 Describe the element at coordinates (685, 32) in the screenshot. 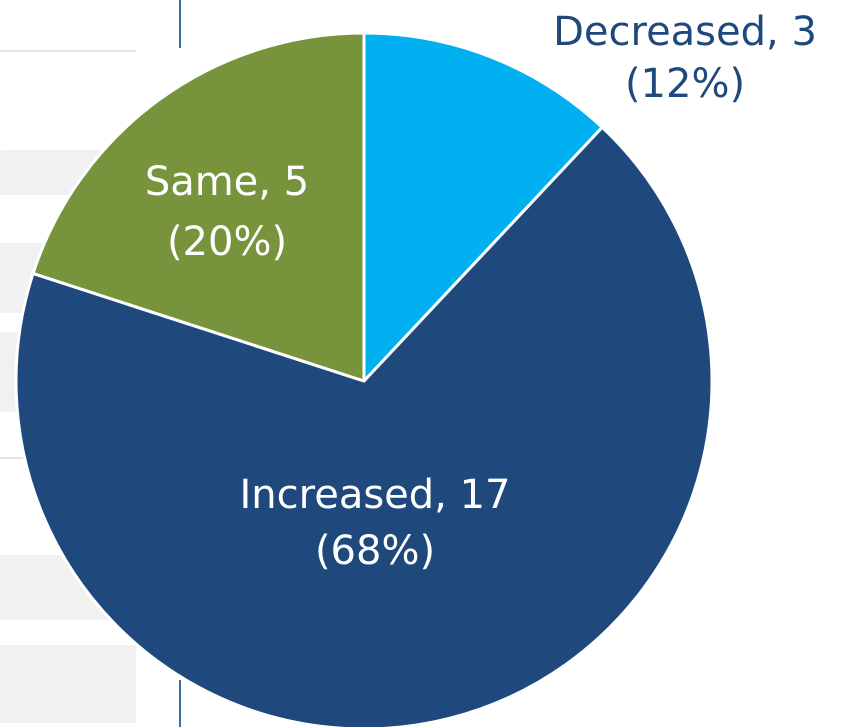

I see `slice-label-line1: Decreased, 3` at that location.